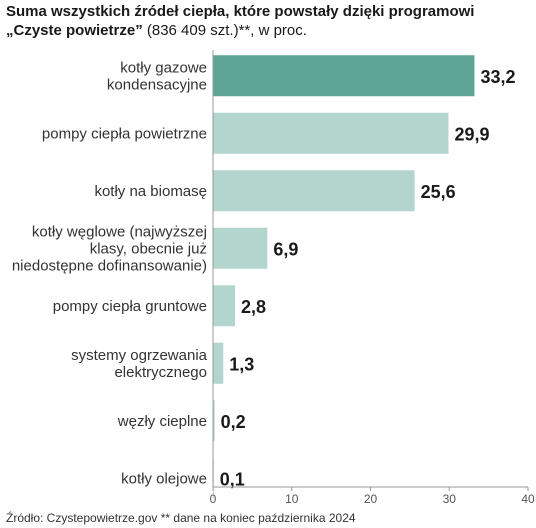 Image resolution: width=536 pixels, height=528 pixels. What do you see at coordinates (285, 249) in the screenshot?
I see `data-label: 6,9` at bounding box center [285, 249].